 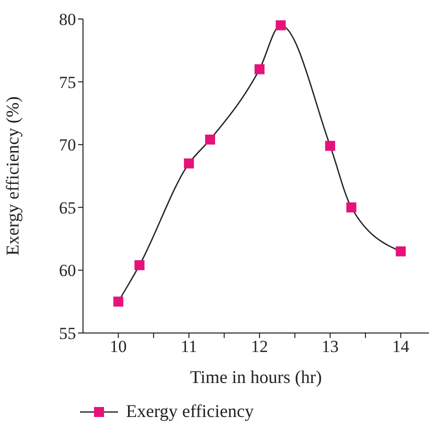 What do you see at coordinates (67, 20) in the screenshot?
I see `y-tick-label: 80` at bounding box center [67, 20].